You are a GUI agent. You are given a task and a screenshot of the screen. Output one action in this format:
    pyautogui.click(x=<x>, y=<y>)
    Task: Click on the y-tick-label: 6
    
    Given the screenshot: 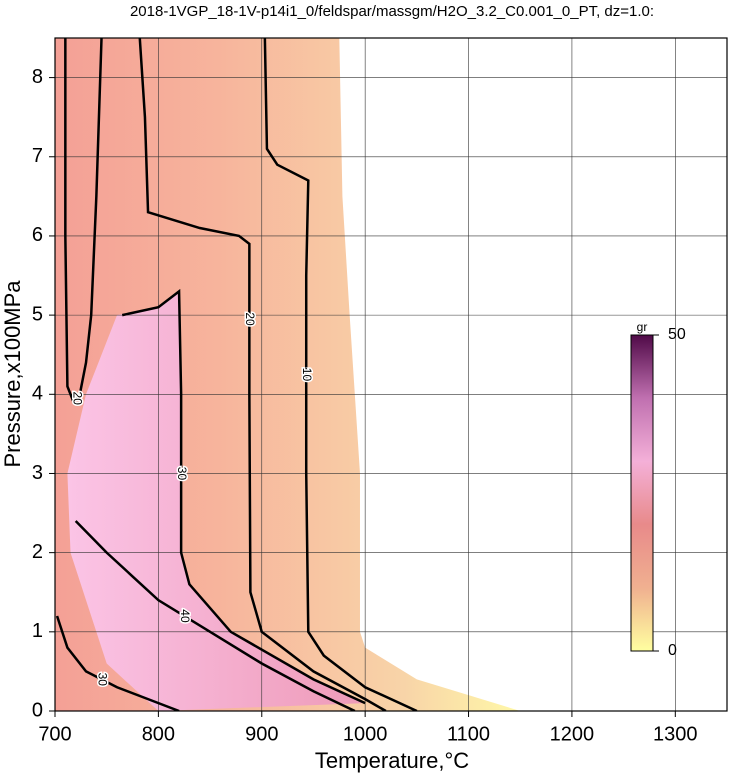 What is the action you would take?
    pyautogui.click(x=37, y=235)
    